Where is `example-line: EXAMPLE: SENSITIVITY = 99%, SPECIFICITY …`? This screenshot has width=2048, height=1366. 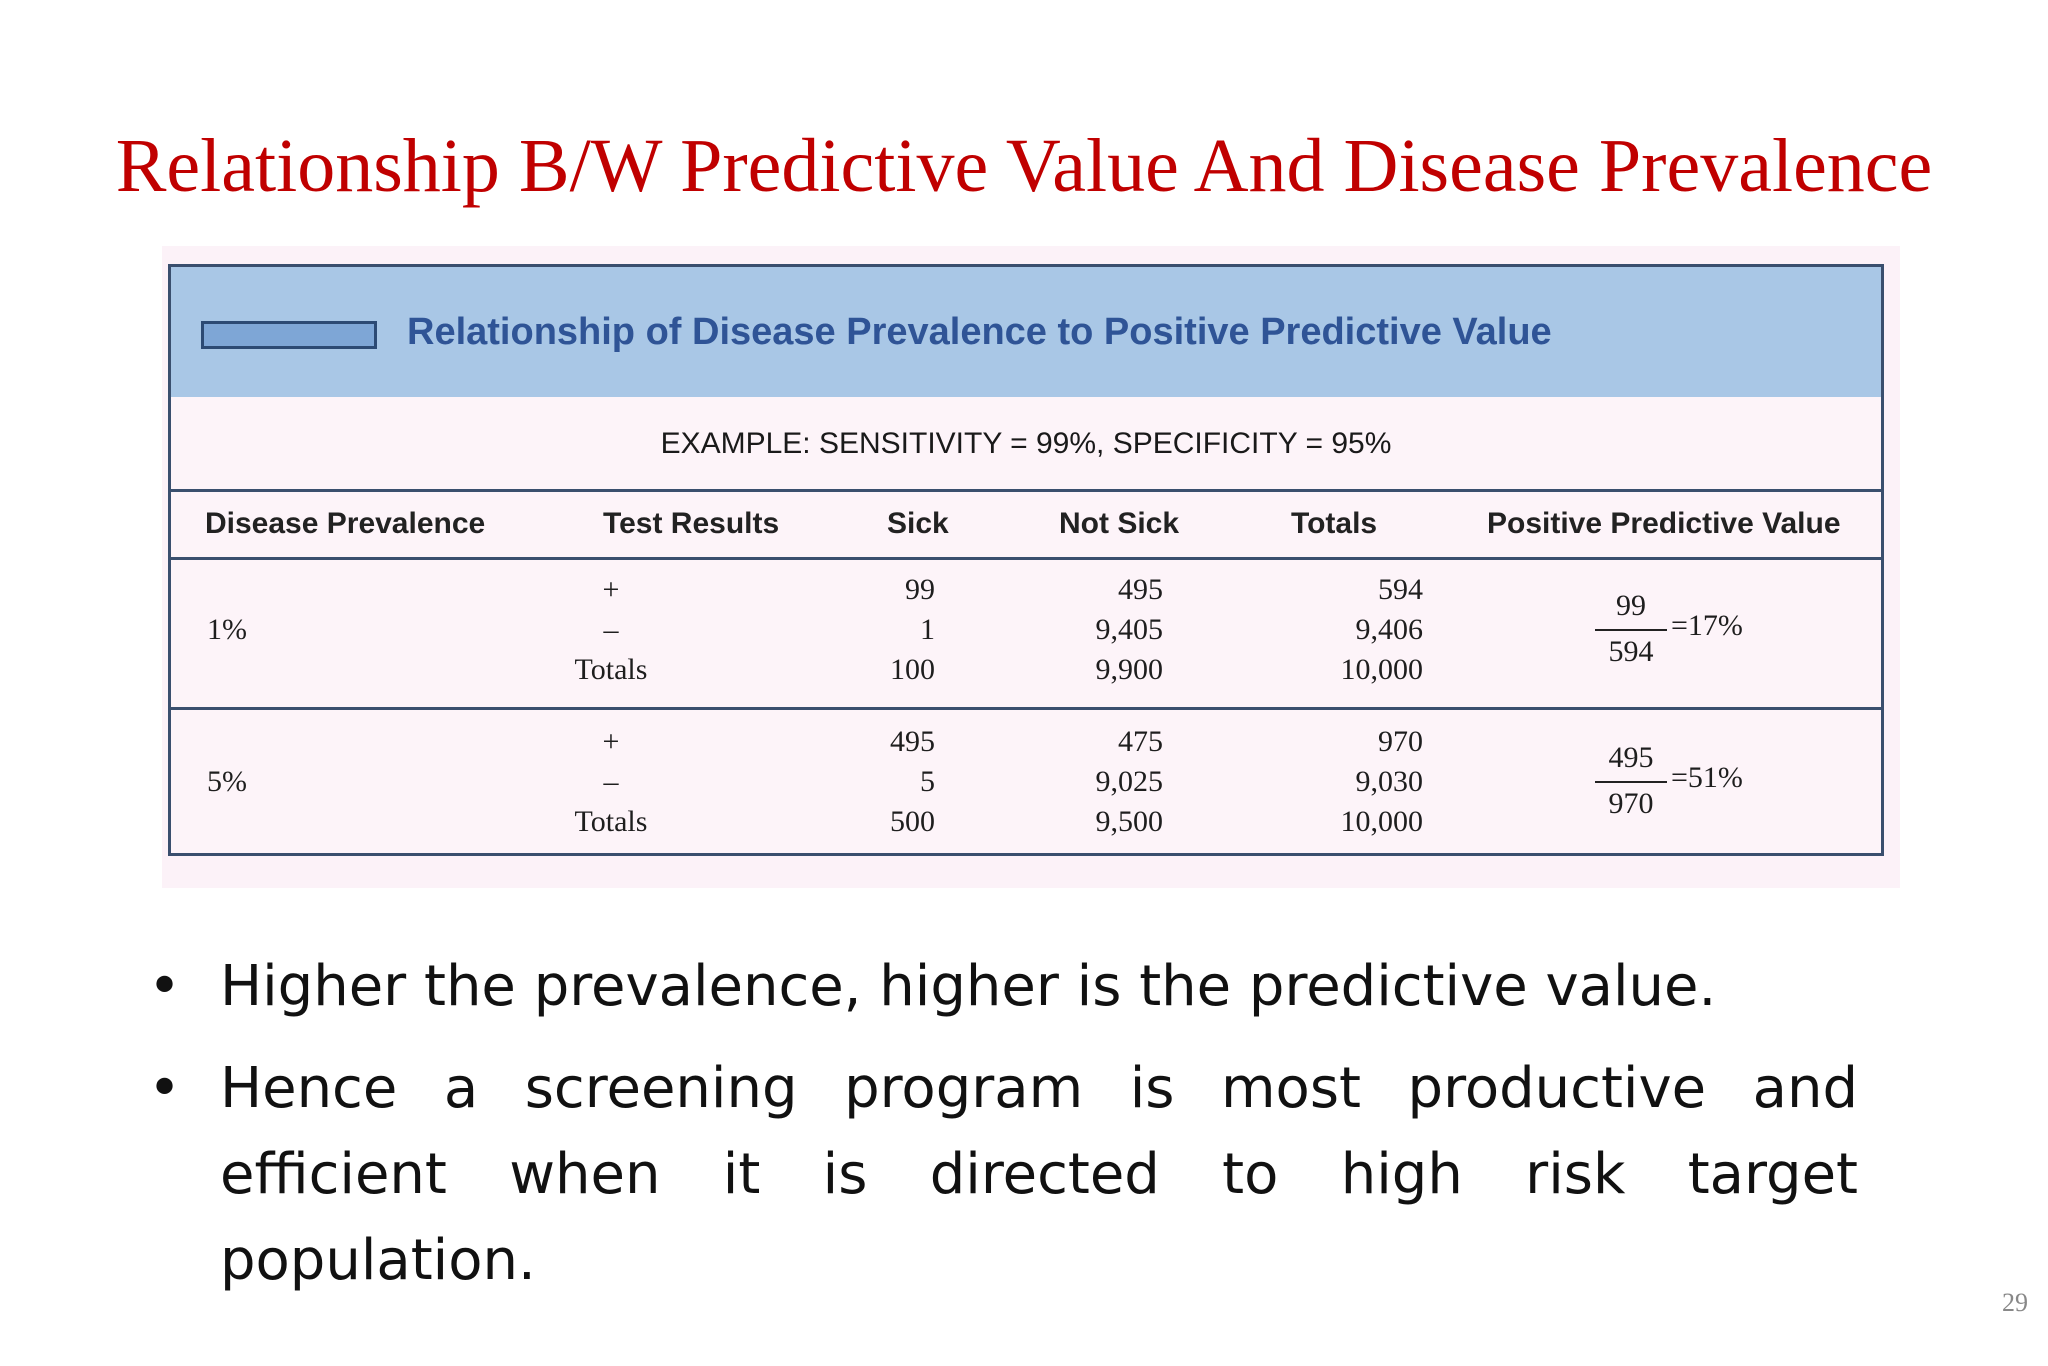 example-line: EXAMPLE: SENSITIVITY = 99%, SPECIFICITY … is located at coordinates (1026, 443).